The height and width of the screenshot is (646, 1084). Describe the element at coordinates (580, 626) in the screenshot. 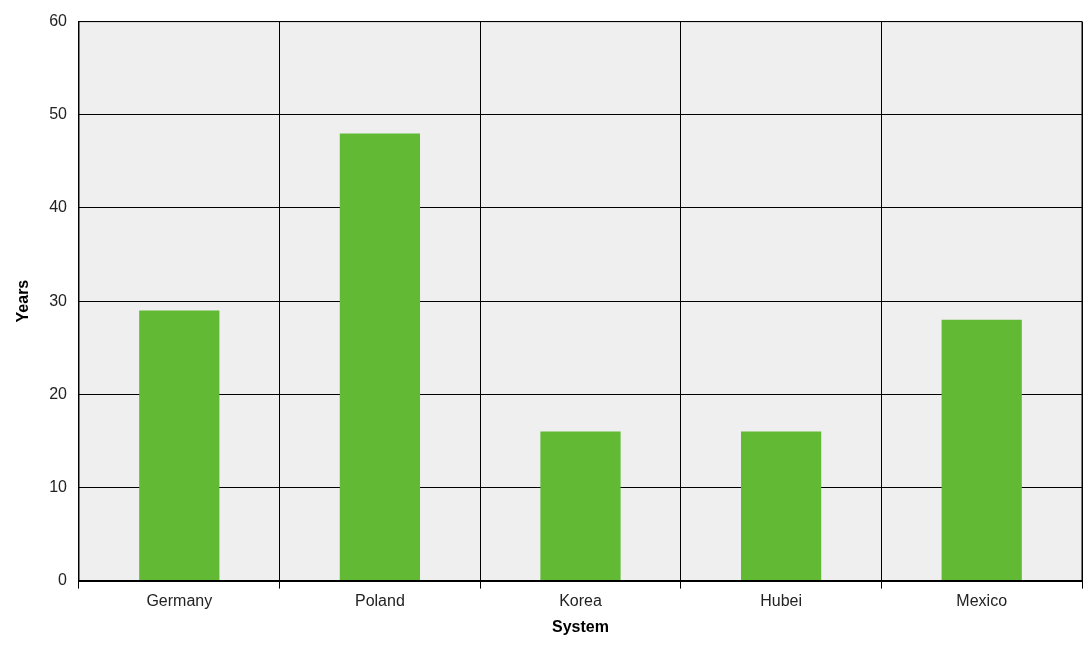

I see `x-axis-title: System` at that location.